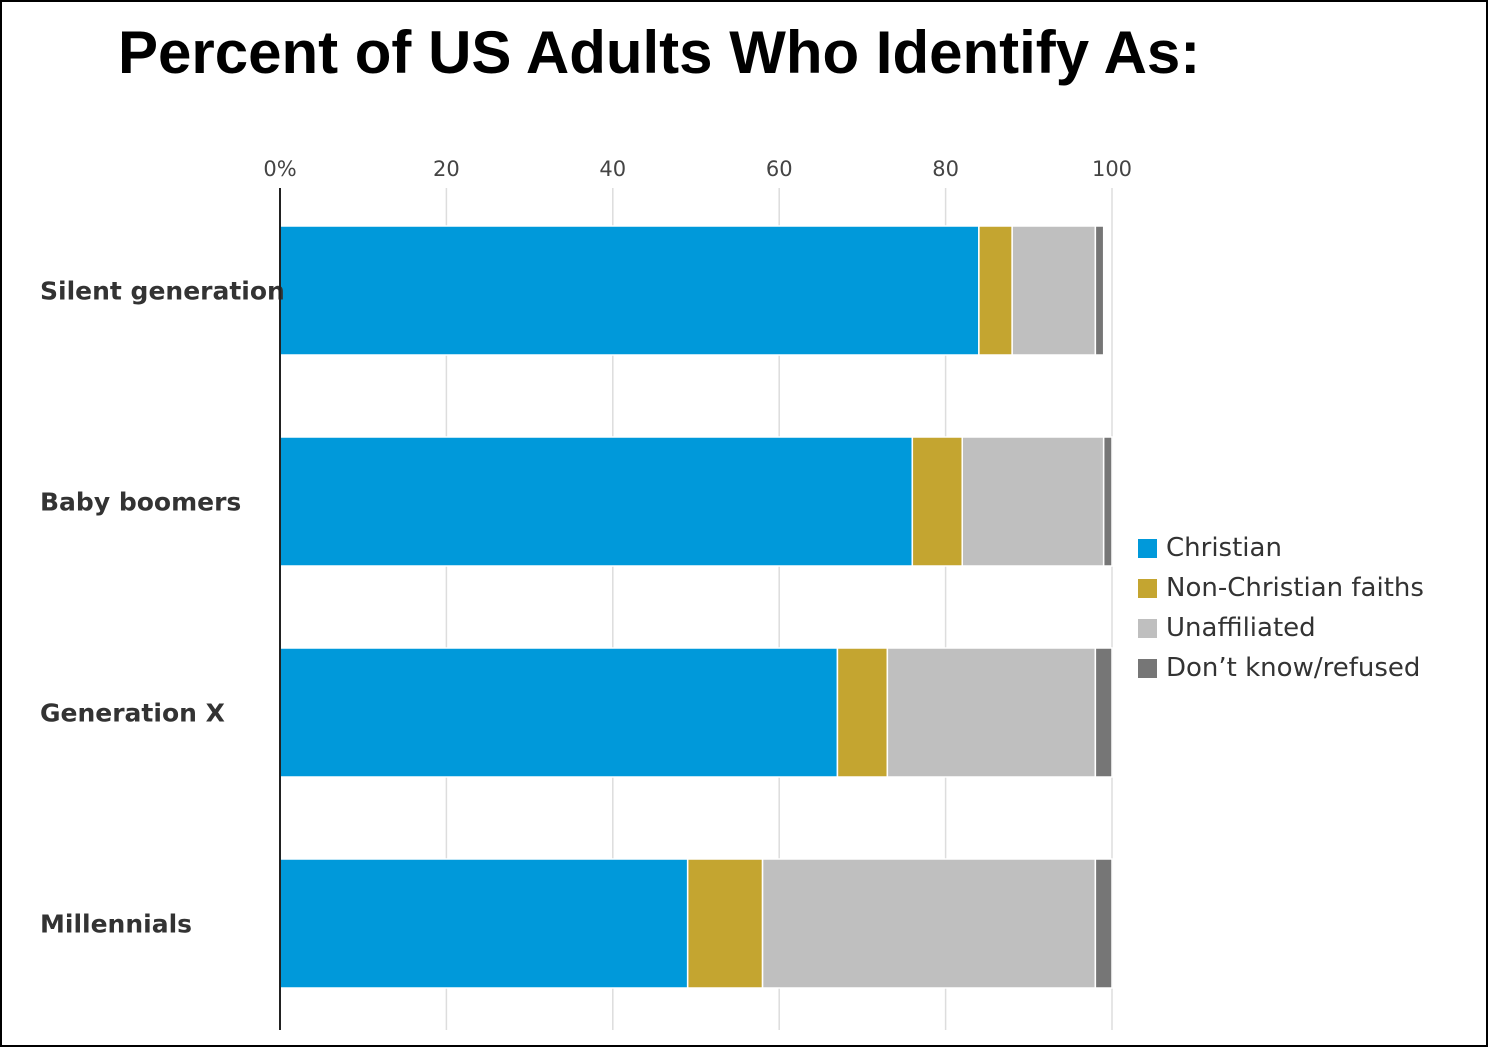 The width and height of the screenshot is (1488, 1047). I want to click on legend-item: Non-Christian faiths, so click(1281, 588).